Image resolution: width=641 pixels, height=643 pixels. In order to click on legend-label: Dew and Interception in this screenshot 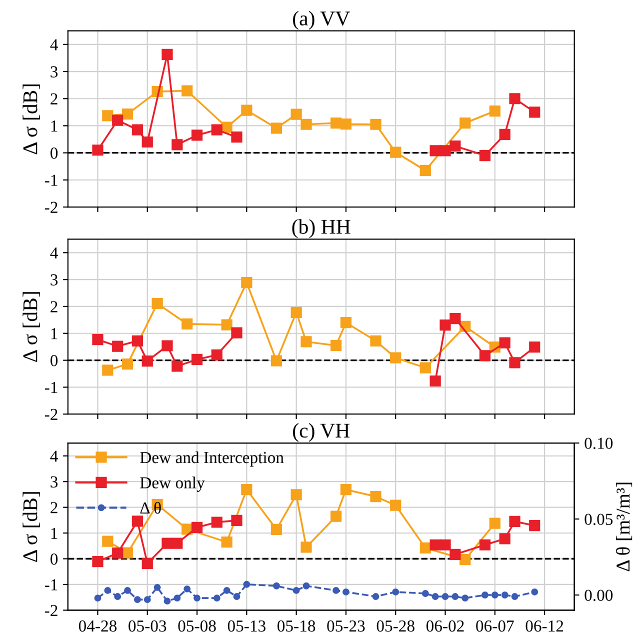, I will do `click(212, 459)`.